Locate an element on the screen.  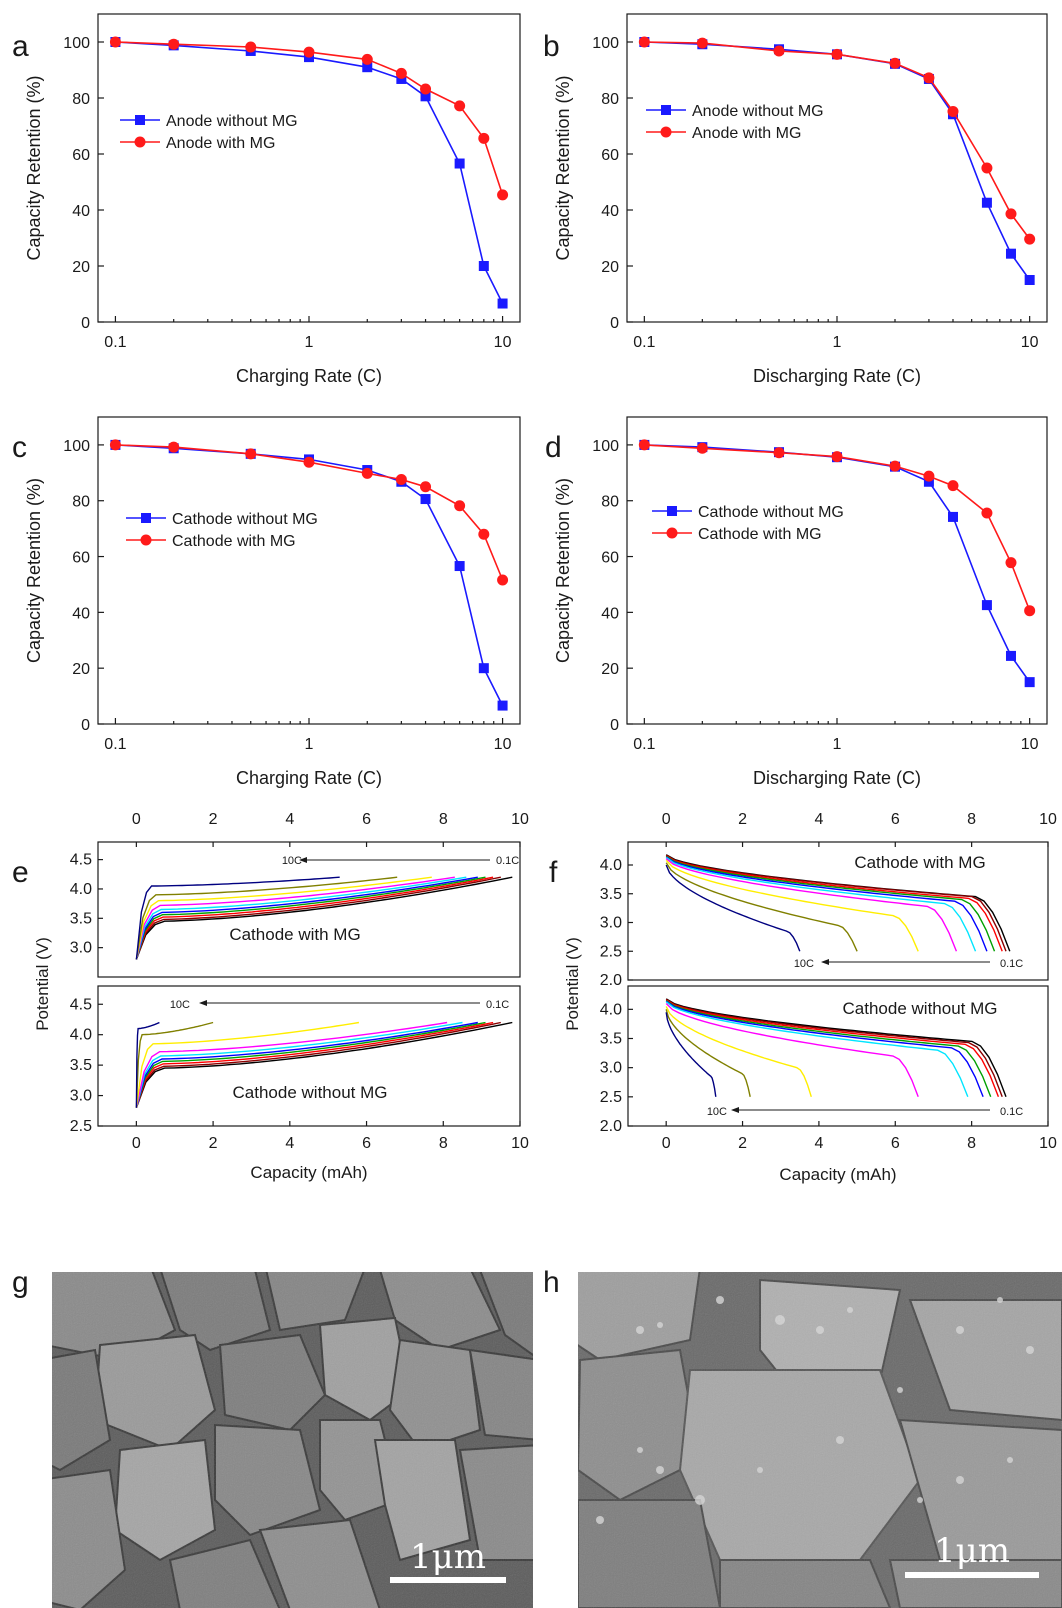
chart-f-sub0-ytick-label: 2.0 is located at coordinates (611, 980).